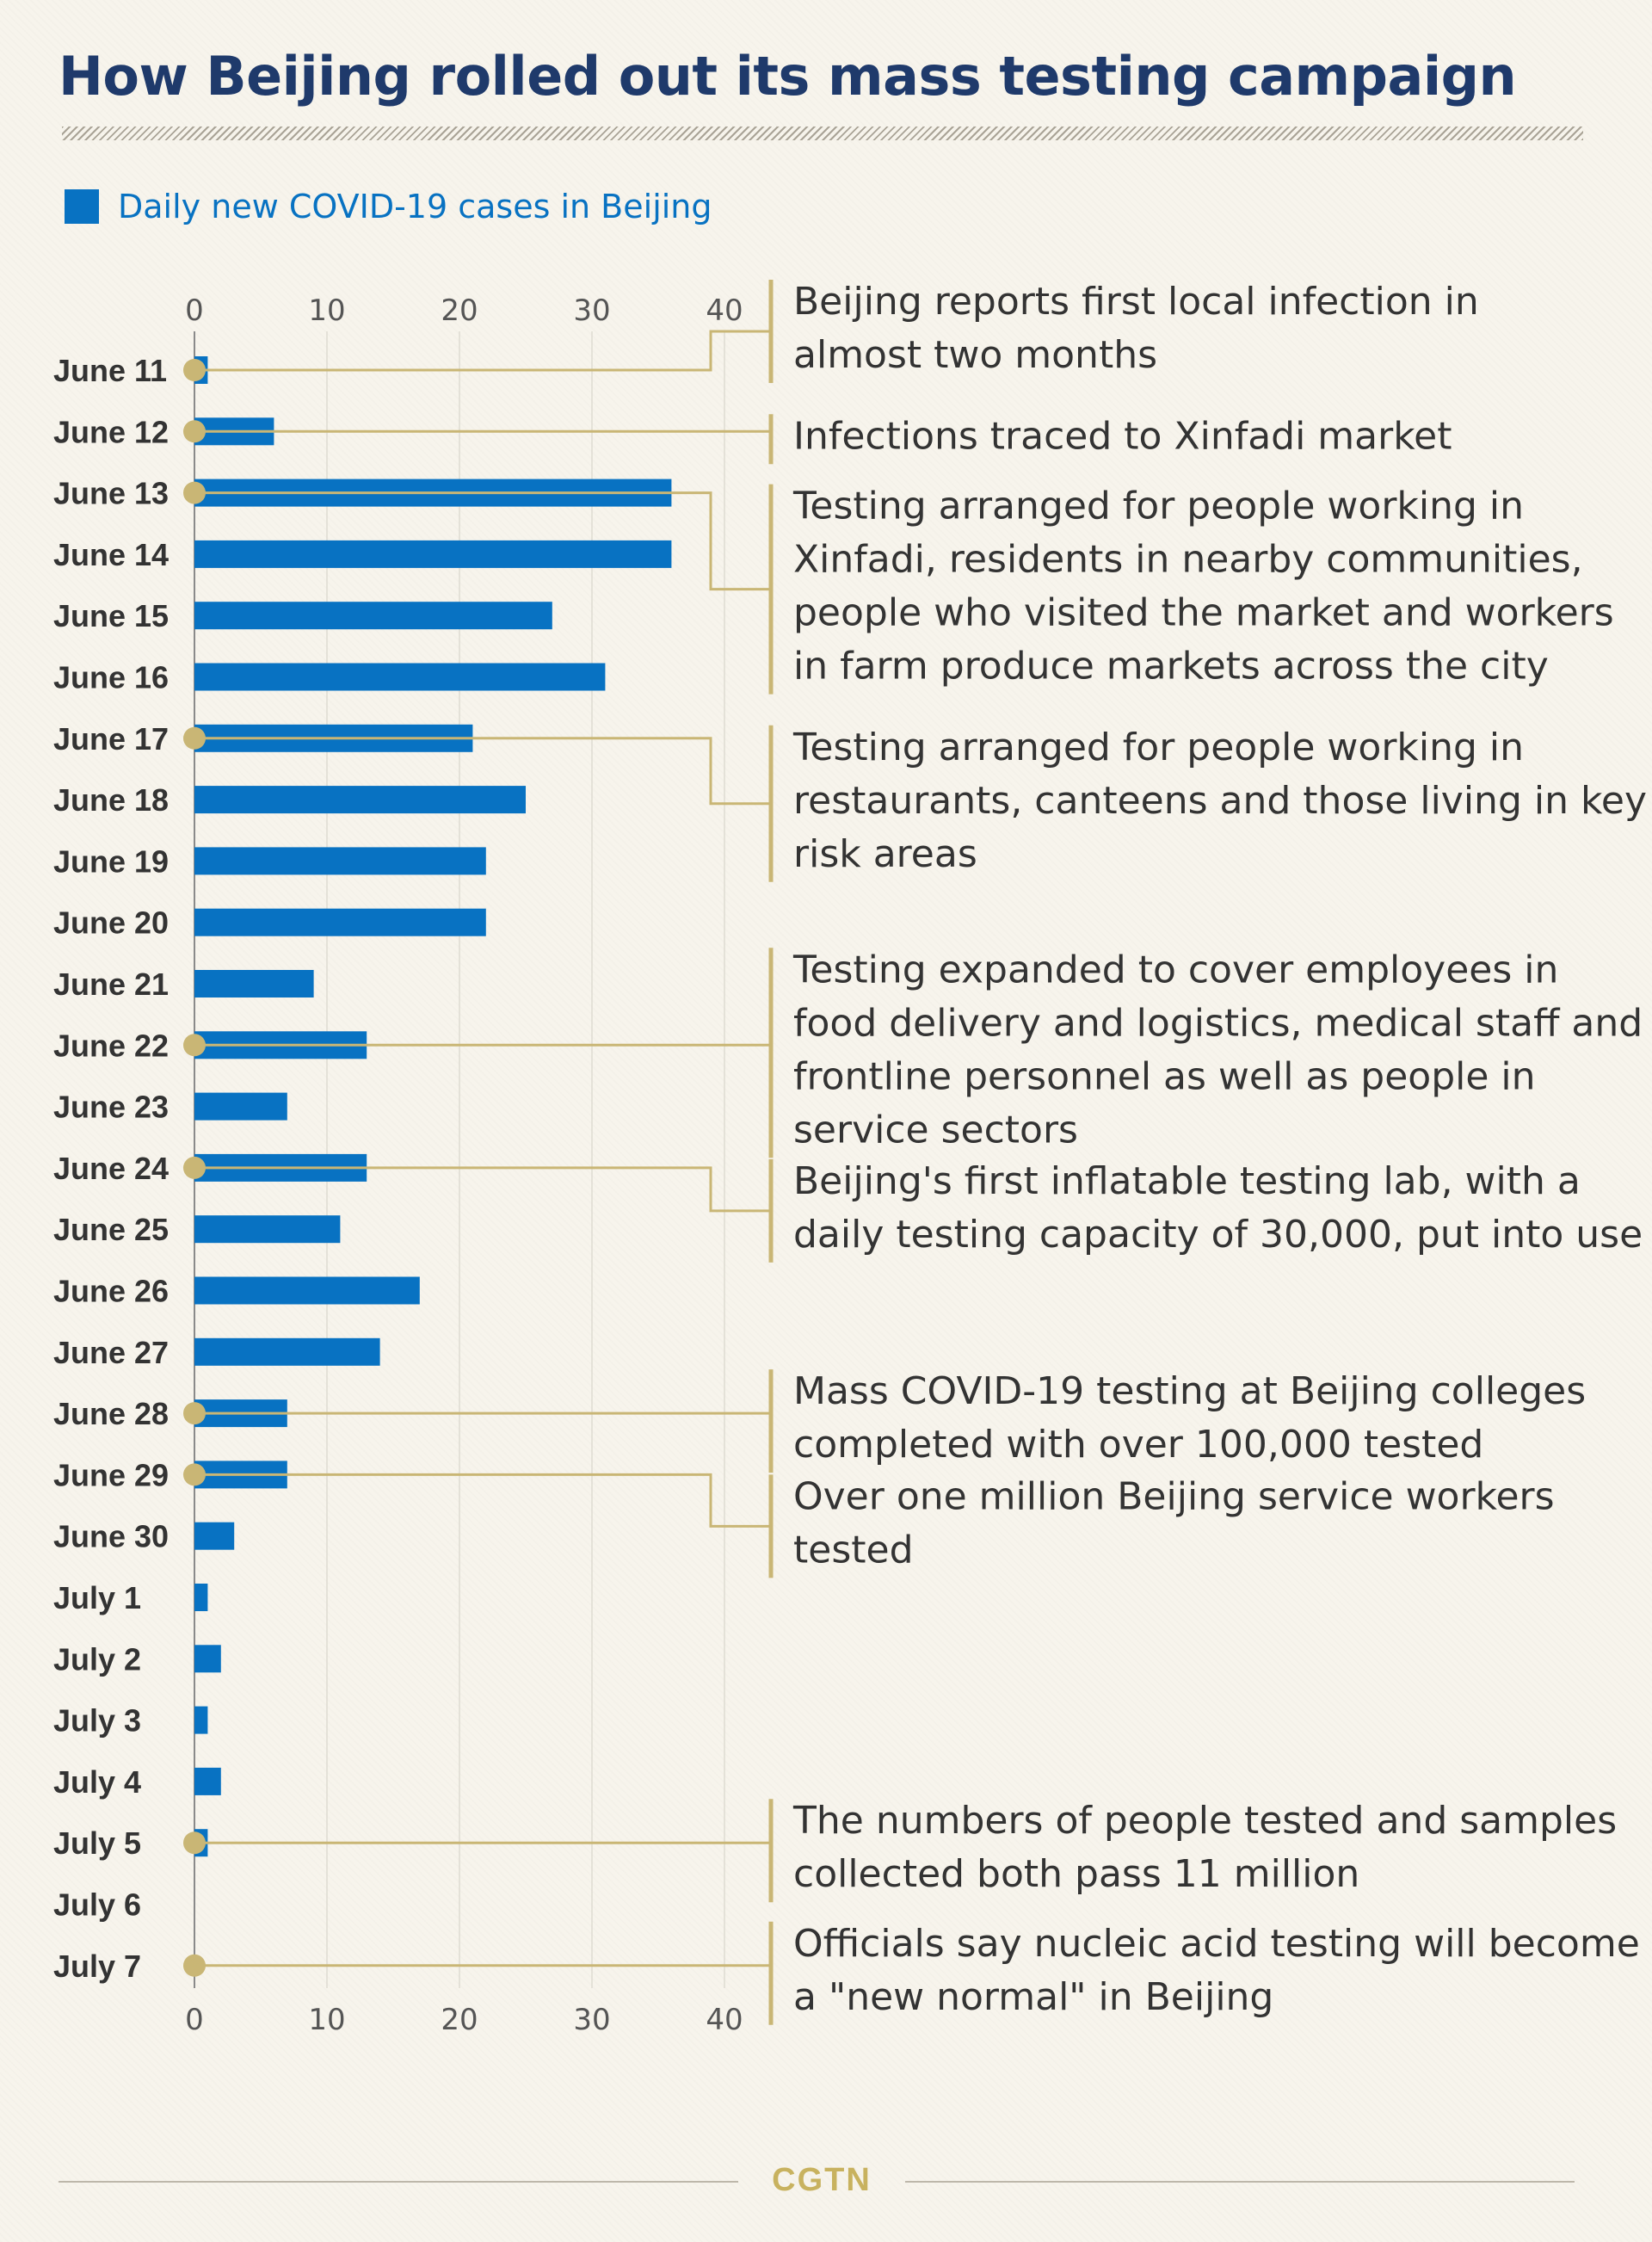  Describe the element at coordinates (82, 206) in the screenshot. I see `legend-swatch` at that location.